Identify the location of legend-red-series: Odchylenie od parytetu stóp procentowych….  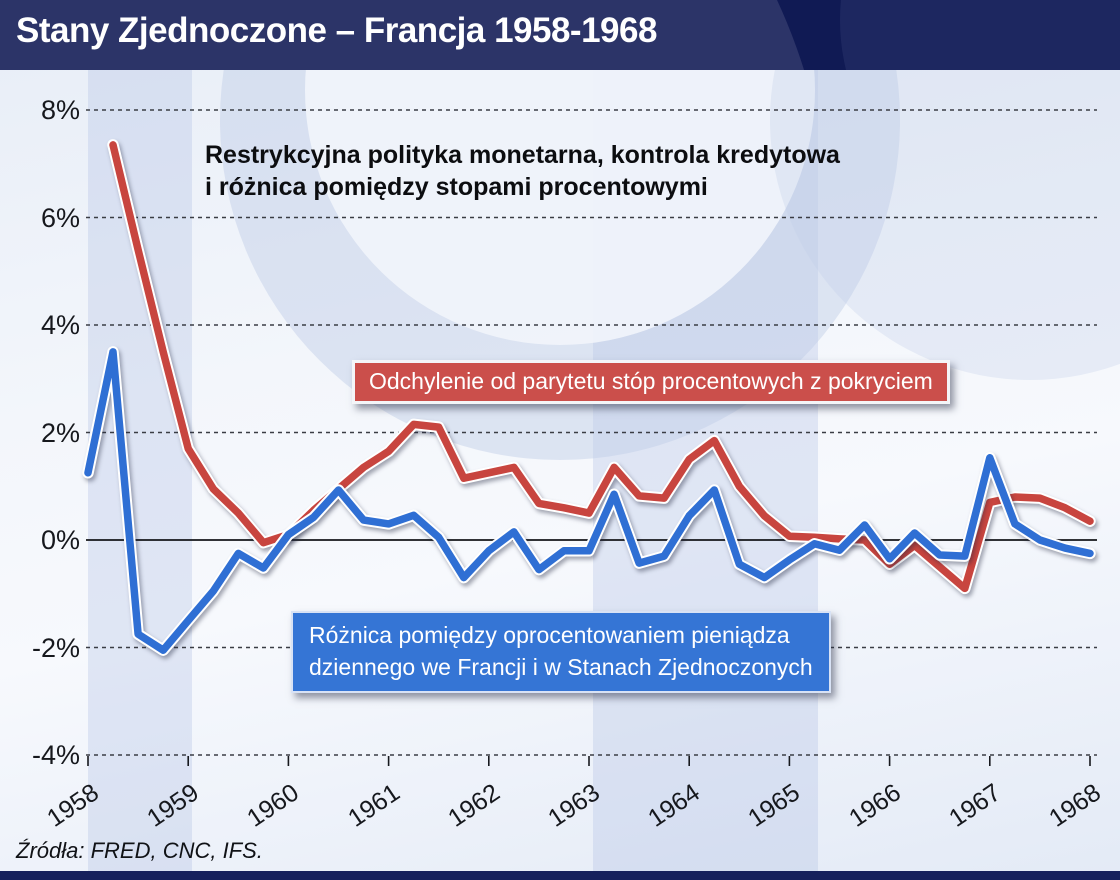
(651, 382).